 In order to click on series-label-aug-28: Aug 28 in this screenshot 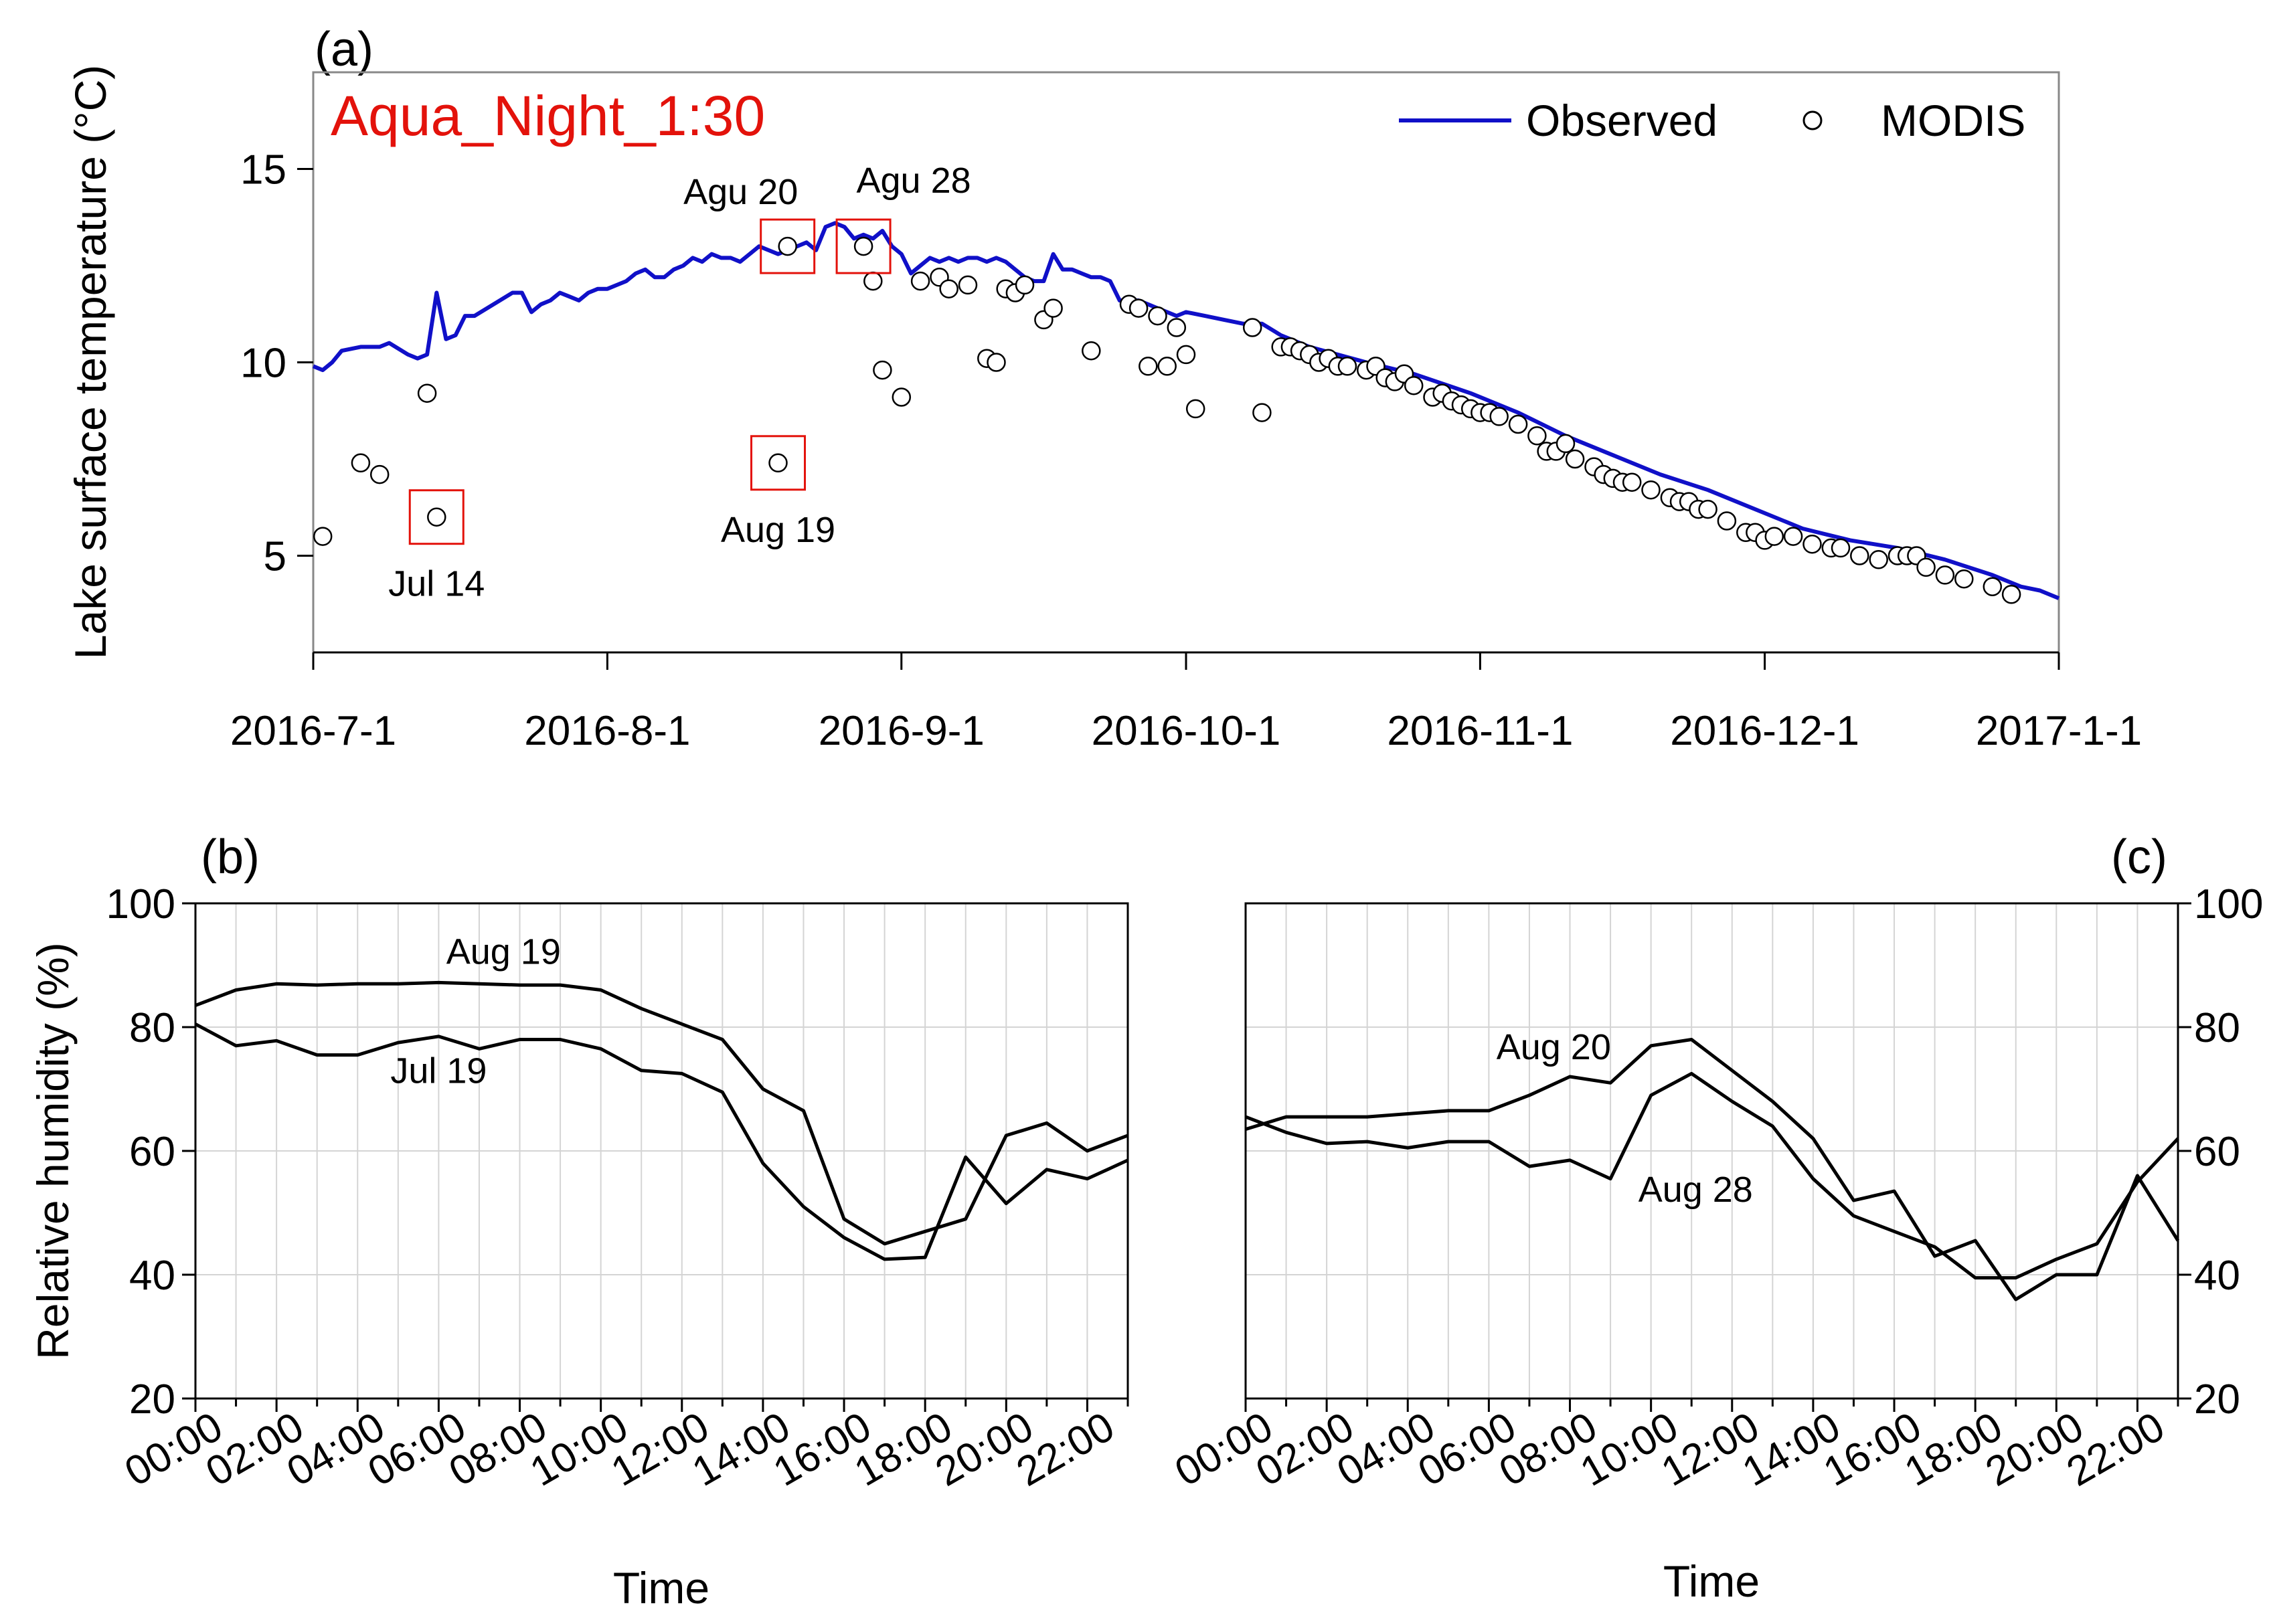, I will do `click(1695, 1190)`.